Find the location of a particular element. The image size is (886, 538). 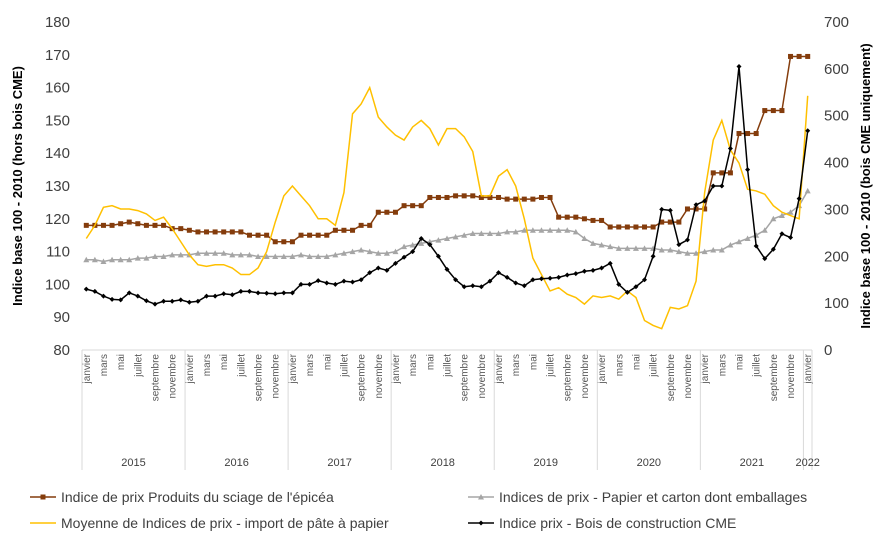

year-label: 2020 is located at coordinates (649, 463).